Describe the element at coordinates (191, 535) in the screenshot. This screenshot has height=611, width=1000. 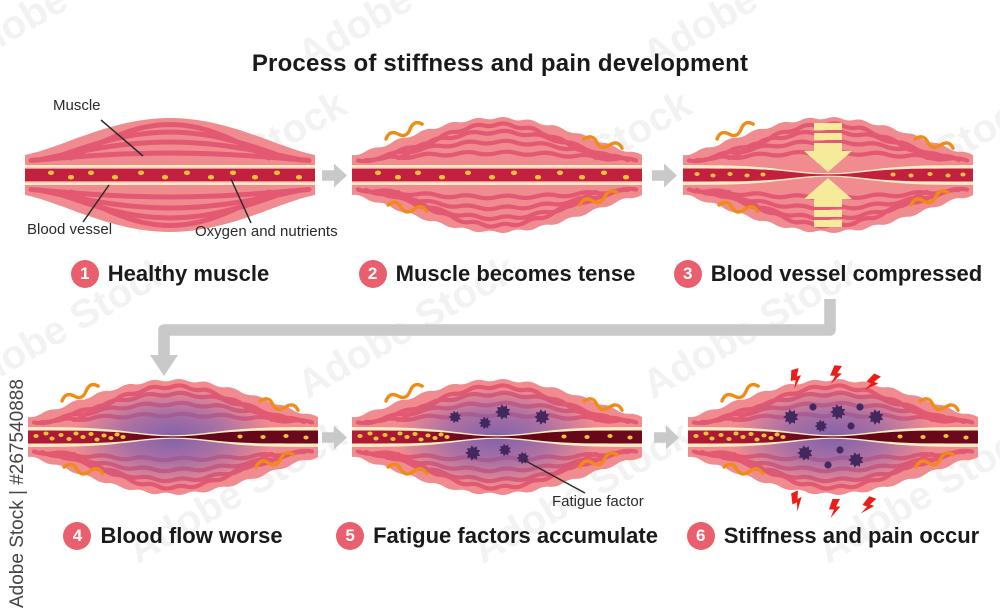
I see `step-label: Blood flow worse` at that location.